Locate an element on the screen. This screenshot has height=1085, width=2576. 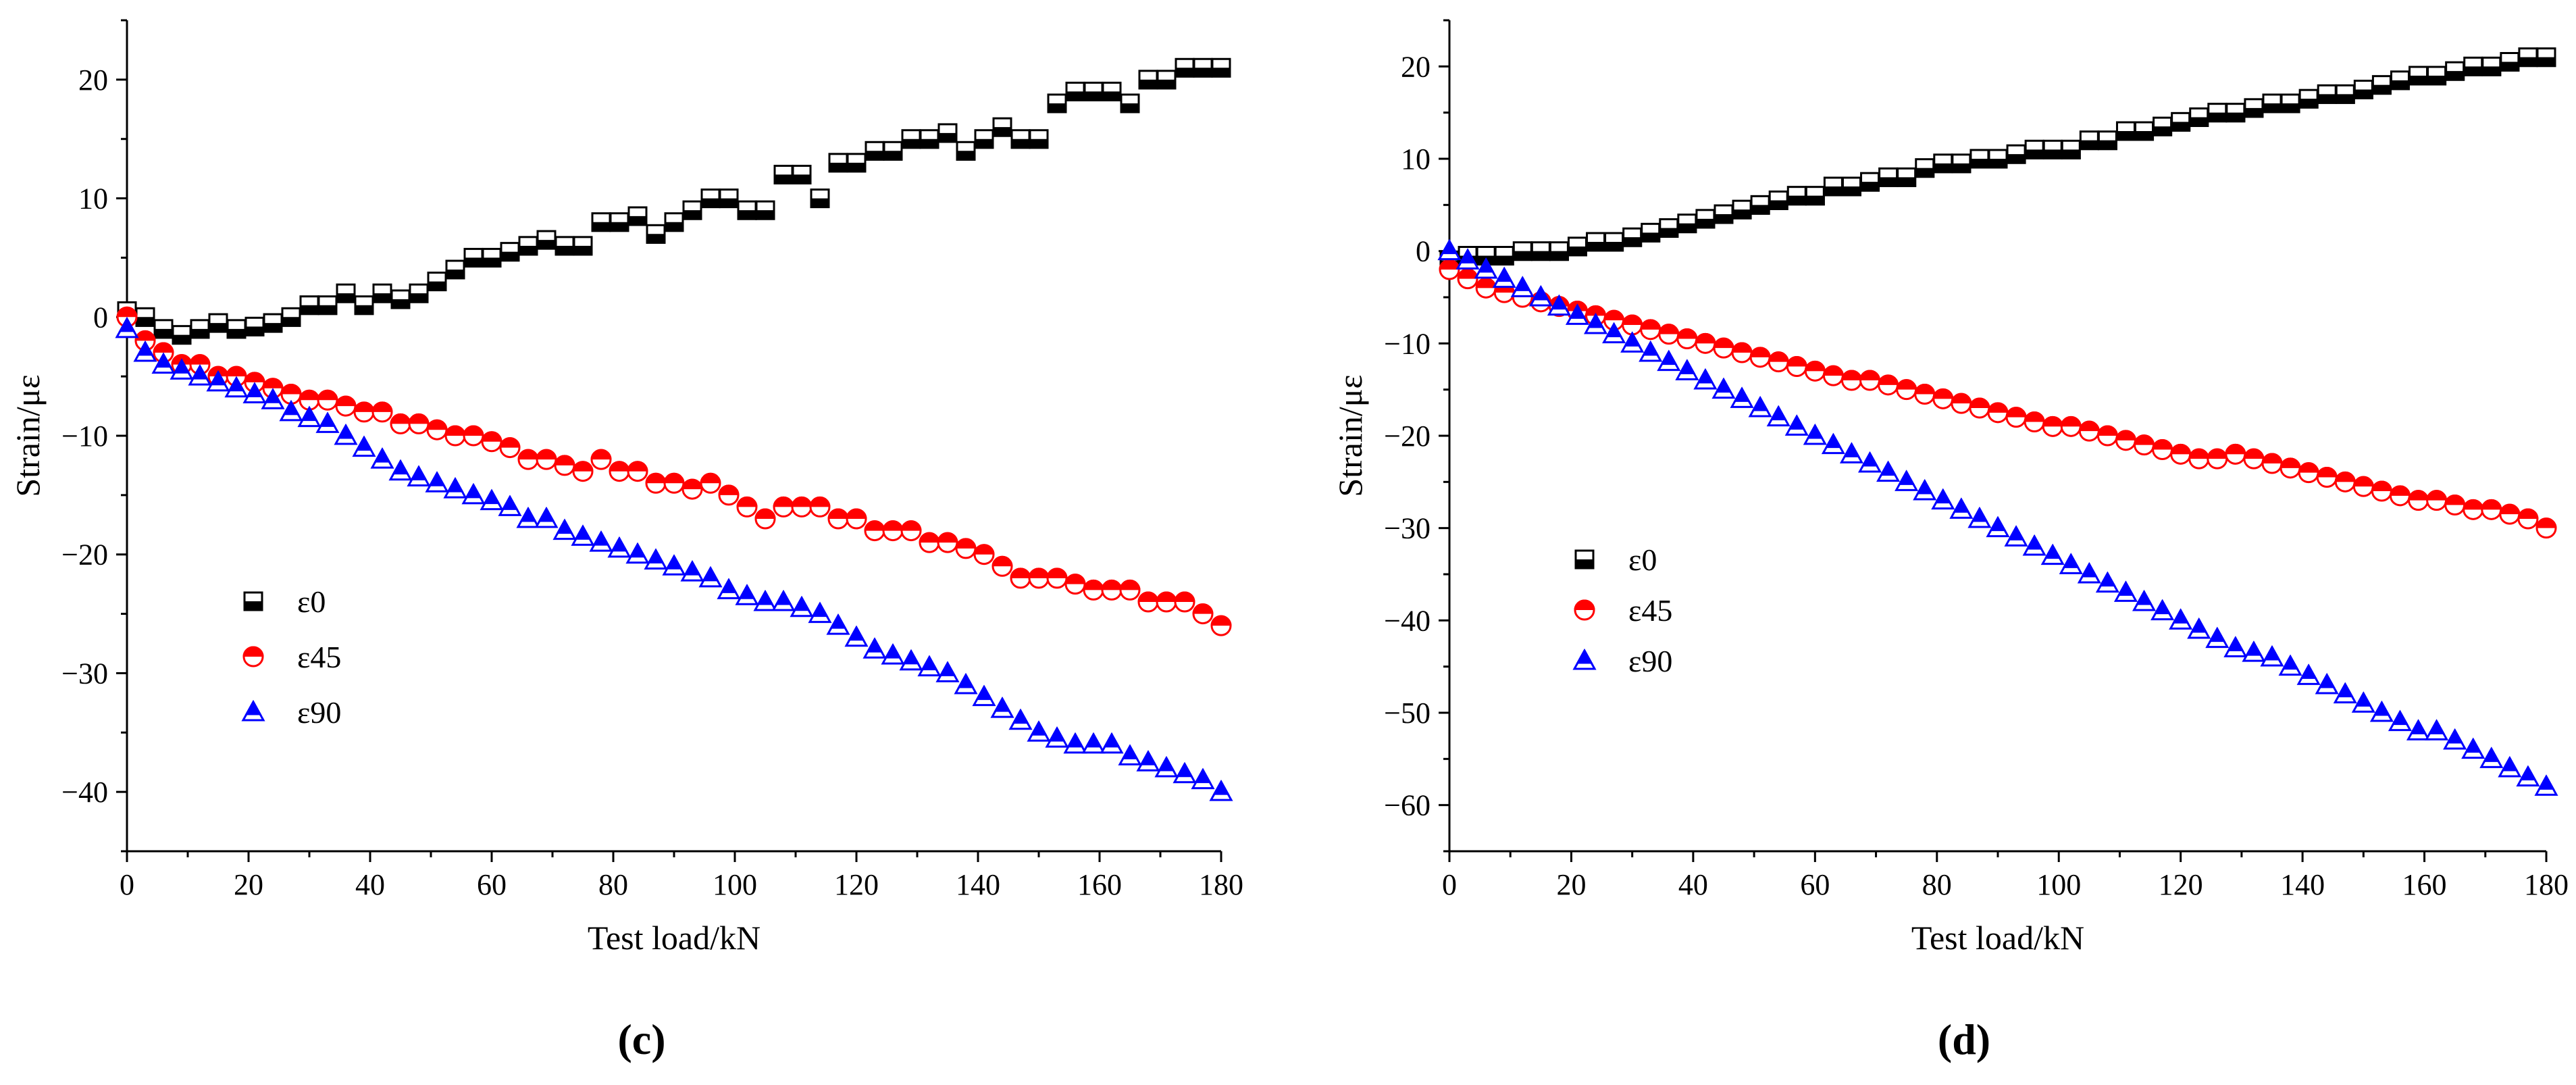
x-tick-label: 140 is located at coordinates (978, 884).